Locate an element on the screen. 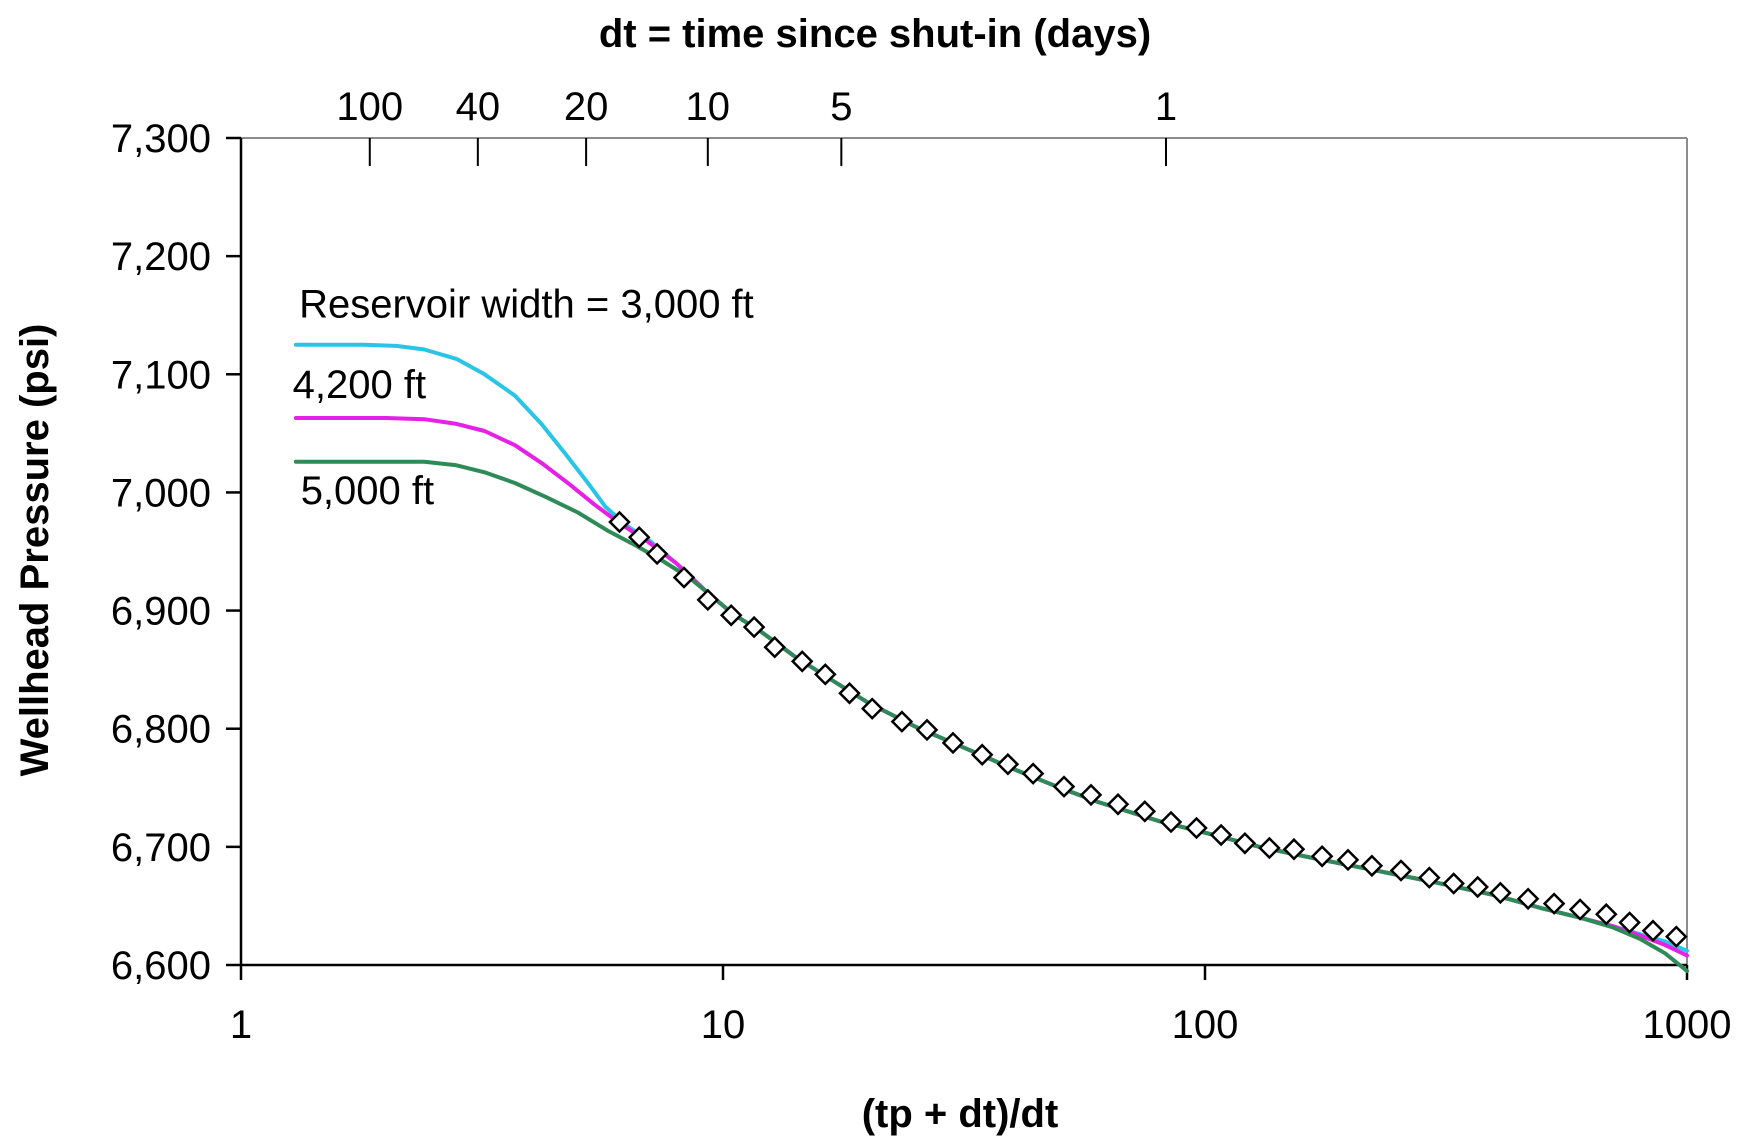  curve-label: 5,000 ft is located at coordinates (367, 491).